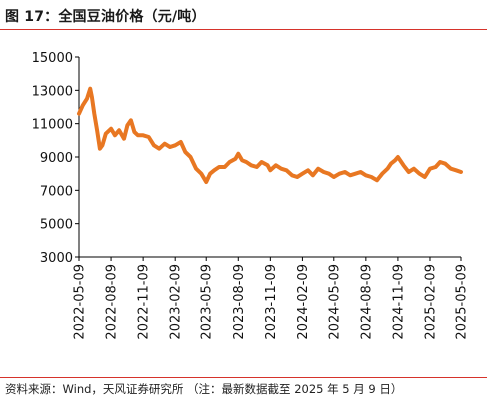 The image size is (487, 403). Describe the element at coordinates (239, 302) in the screenshot. I see `x-tick-label: 2023-08-09` at that location.